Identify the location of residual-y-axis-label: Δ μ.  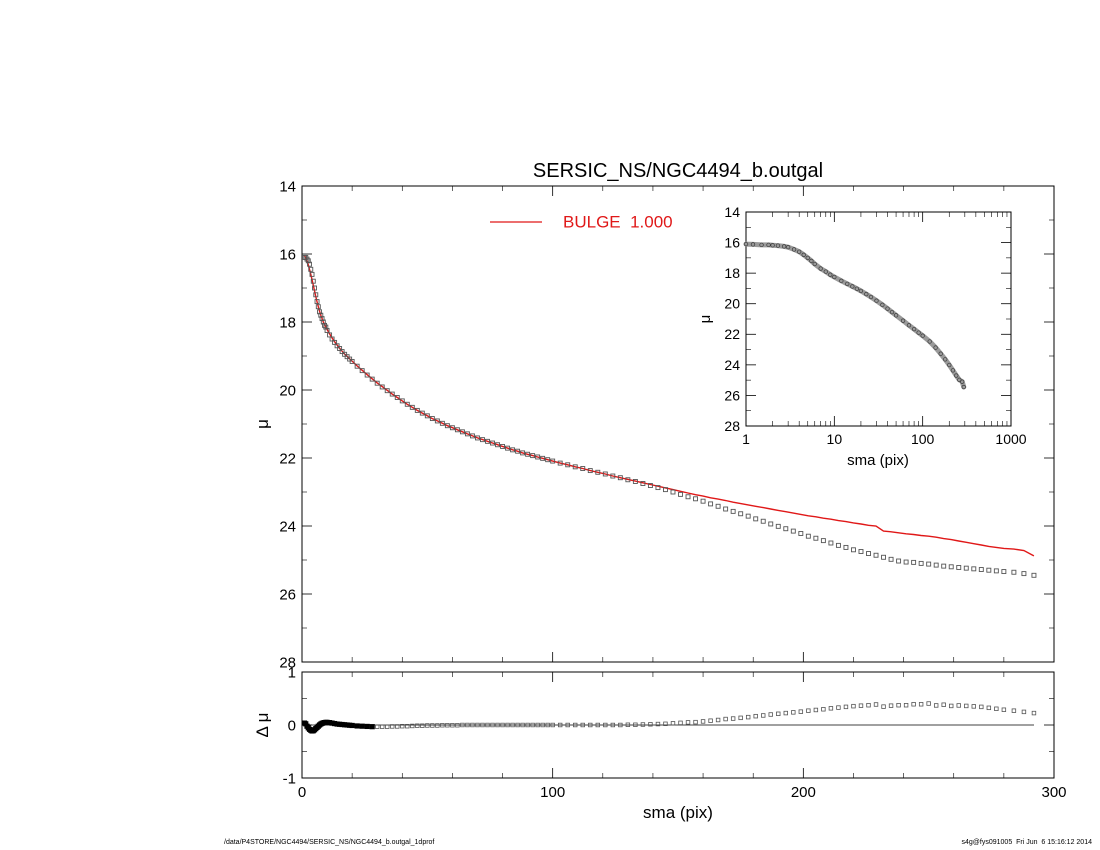
(262, 725).